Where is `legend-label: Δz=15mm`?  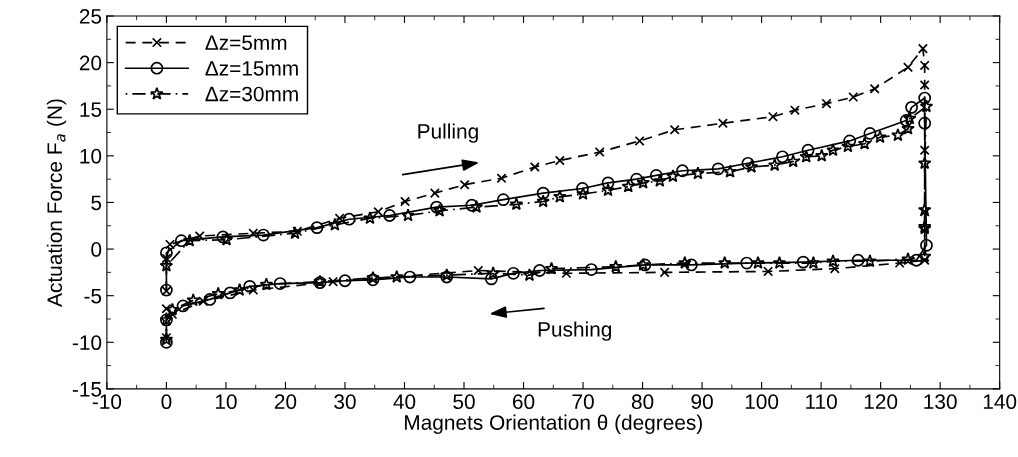 legend-label: Δz=15mm is located at coordinates (251, 68).